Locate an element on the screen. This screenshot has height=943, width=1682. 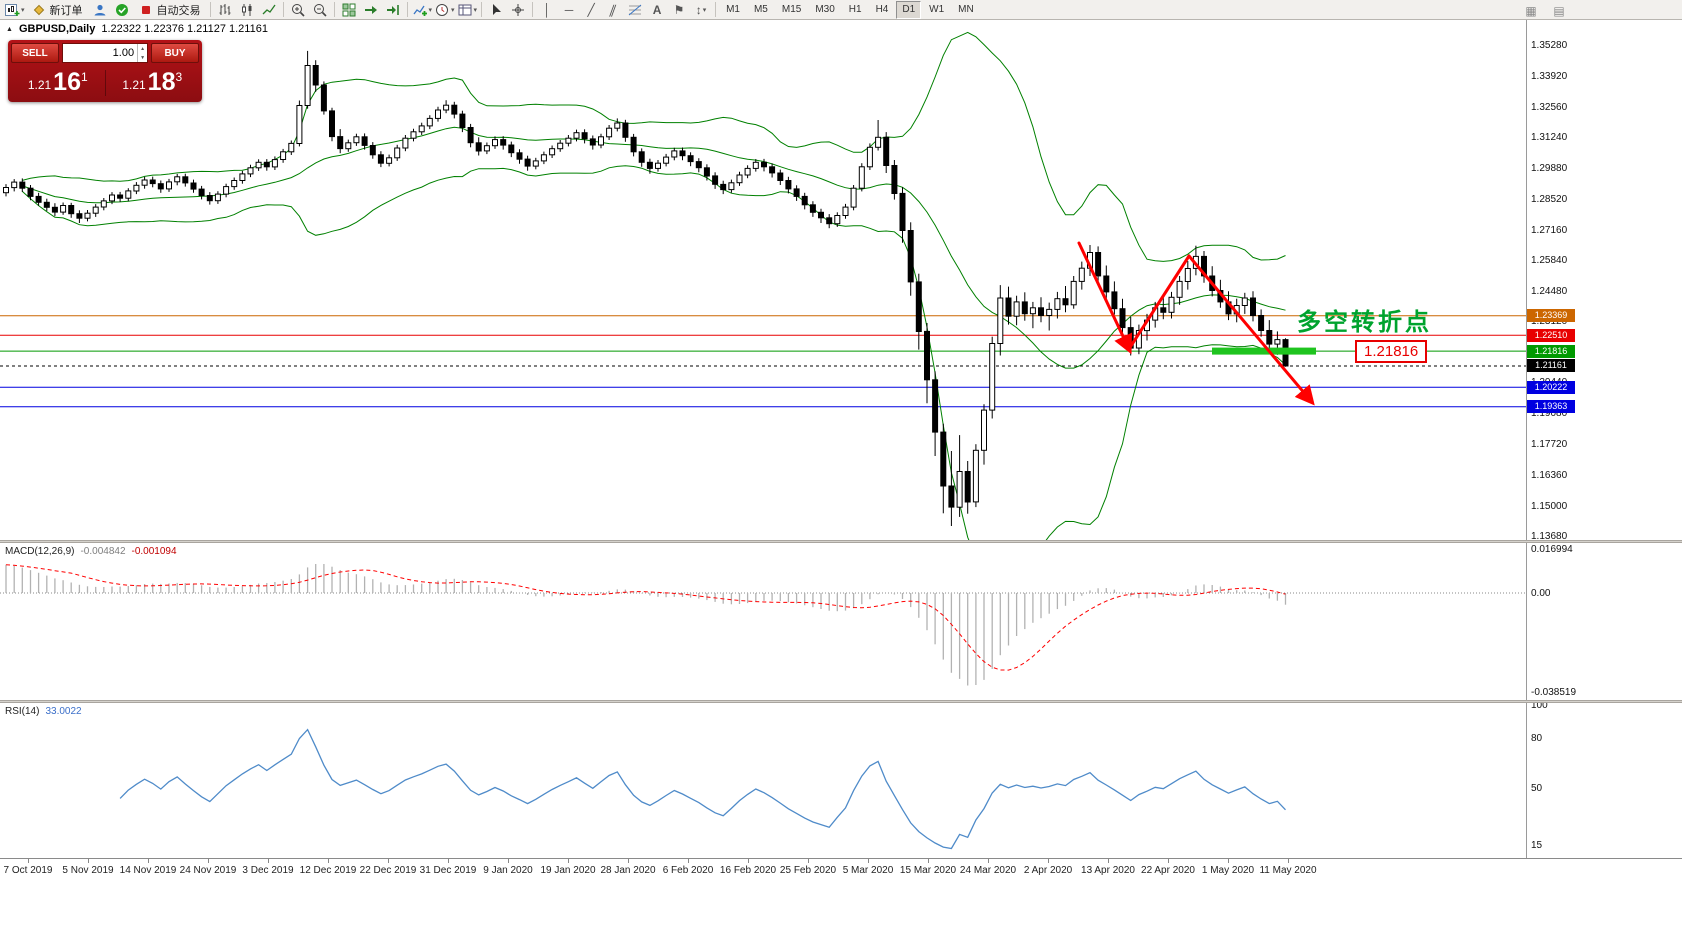
price-callout-annotation: 1.21816 is located at coordinates (1391, 351).